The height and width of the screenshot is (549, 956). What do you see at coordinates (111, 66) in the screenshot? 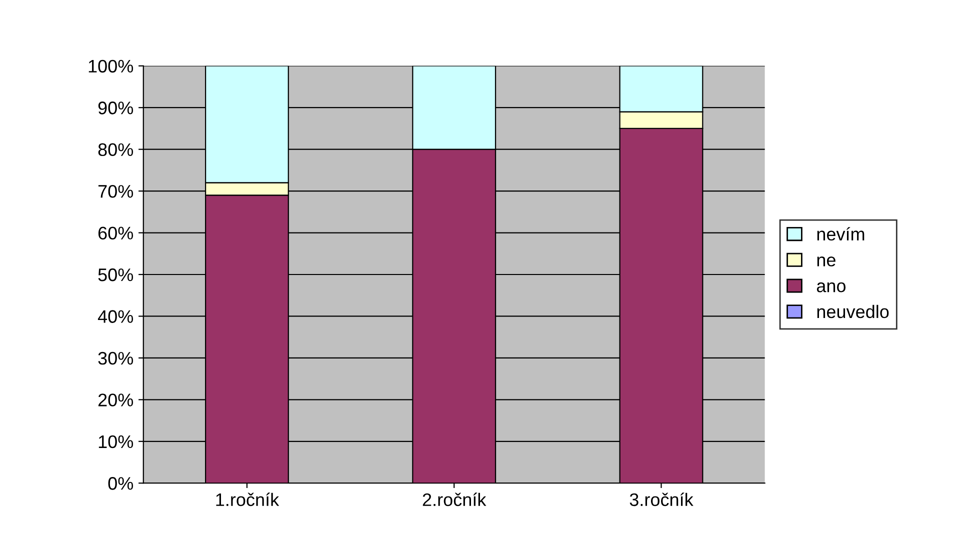
I see `y-tick-label: 100%` at bounding box center [111, 66].